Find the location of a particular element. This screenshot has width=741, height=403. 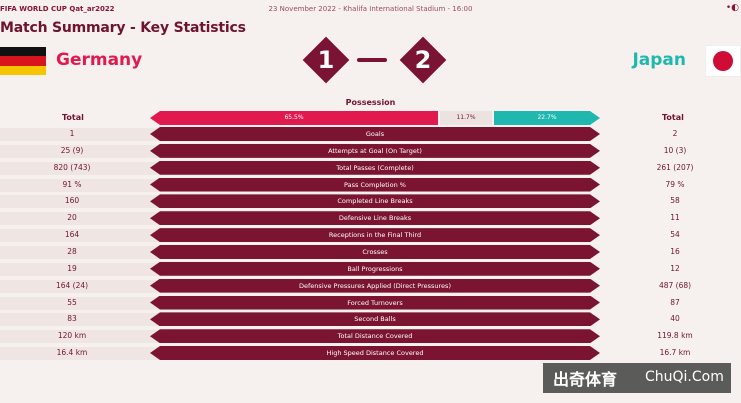

watermark-chinese: 出奇体育 is located at coordinates (585, 379).